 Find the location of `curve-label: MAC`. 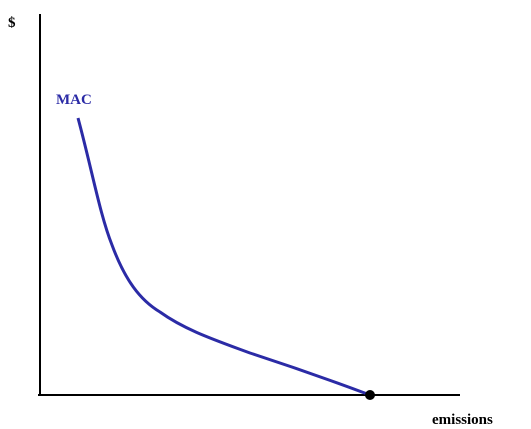

curve-label: MAC is located at coordinates (74, 100).